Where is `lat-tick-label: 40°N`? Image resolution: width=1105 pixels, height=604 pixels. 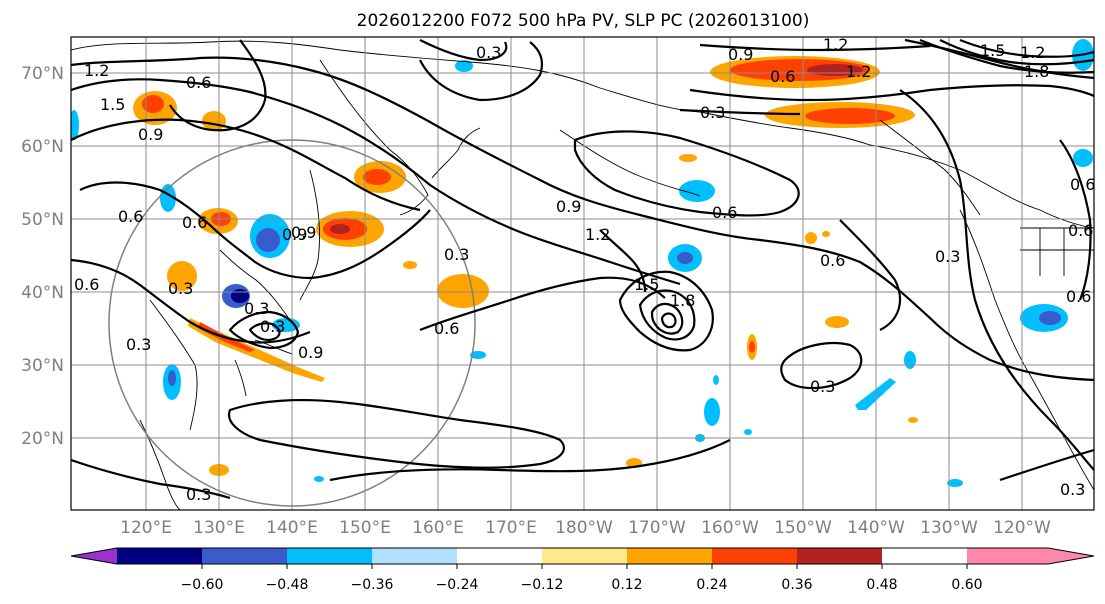 lat-tick-label: 40°N is located at coordinates (42, 293).